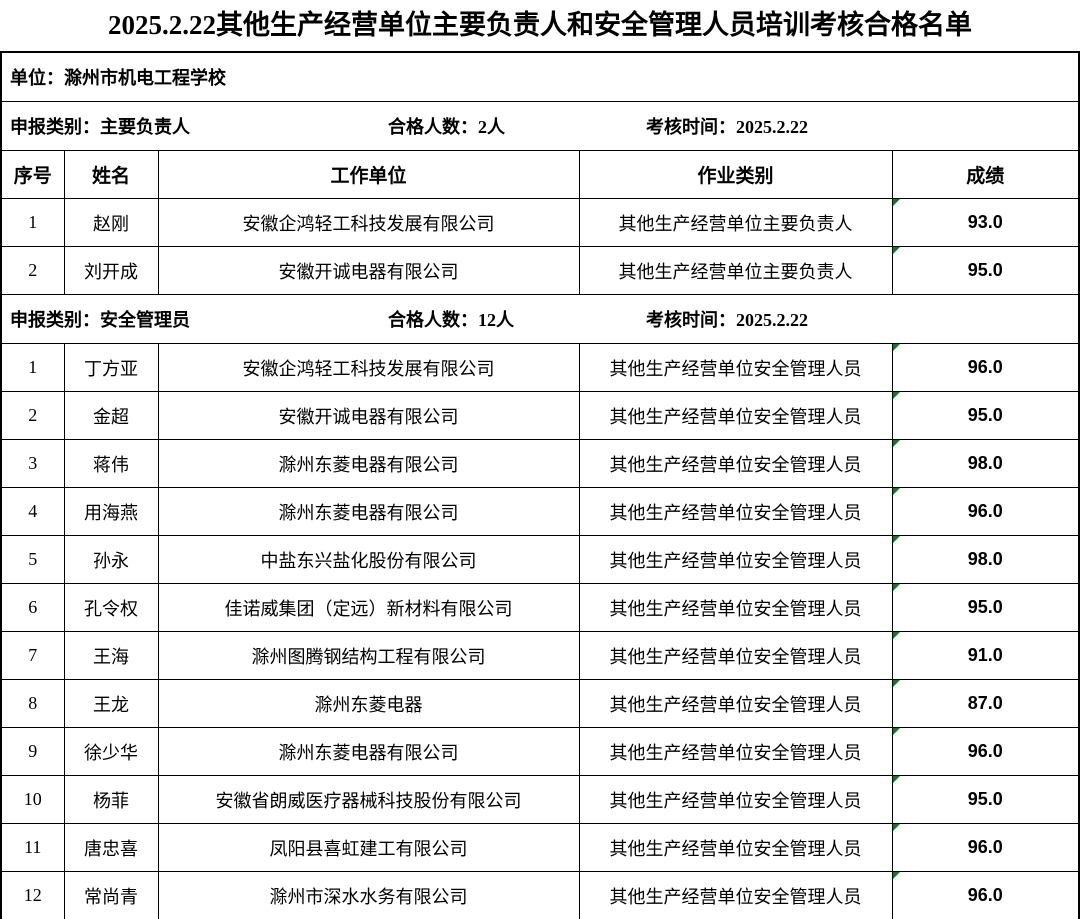  What do you see at coordinates (368, 607) in the screenshot?
I see `cell-work-unit: 佳诺威集团（定远）新材料有限公司` at bounding box center [368, 607].